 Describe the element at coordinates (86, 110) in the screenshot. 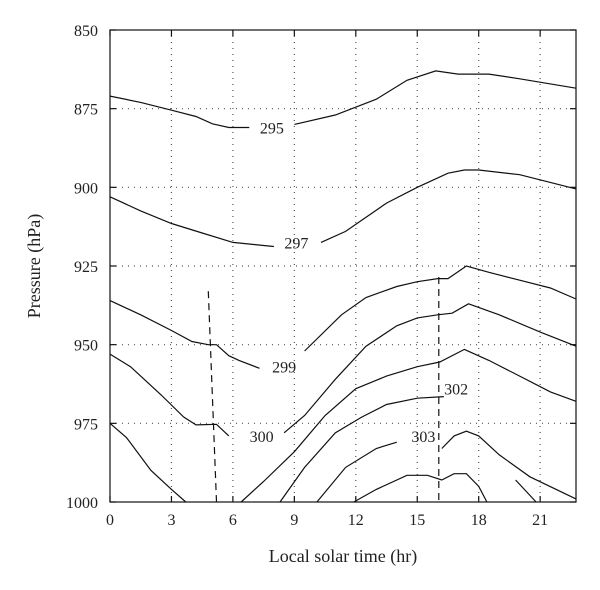

I see `y-tick-label: 875` at that location.